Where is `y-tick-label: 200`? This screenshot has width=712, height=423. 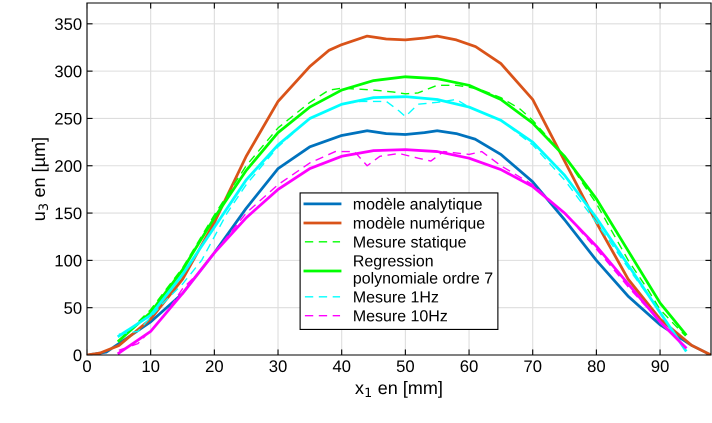
y-tick-label: 200 is located at coordinates (68, 166).